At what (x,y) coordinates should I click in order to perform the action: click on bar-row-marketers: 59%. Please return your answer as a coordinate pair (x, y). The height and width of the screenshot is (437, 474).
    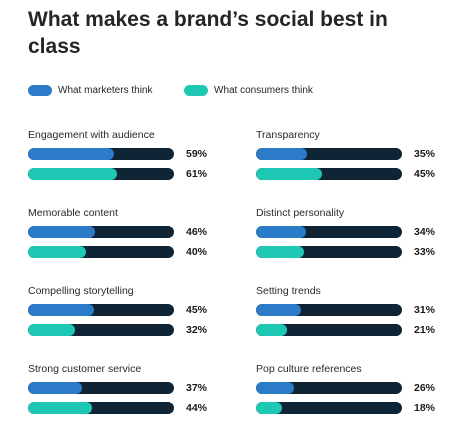
    Looking at the image, I should click on (133, 154).